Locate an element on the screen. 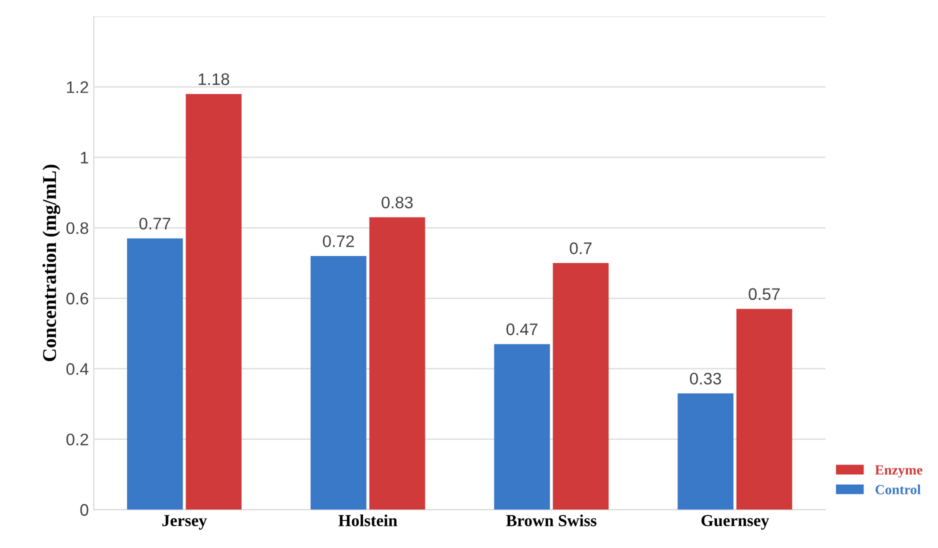 This screenshot has width=938, height=548. x-tick-label: Brown Swiss is located at coordinates (551, 520).